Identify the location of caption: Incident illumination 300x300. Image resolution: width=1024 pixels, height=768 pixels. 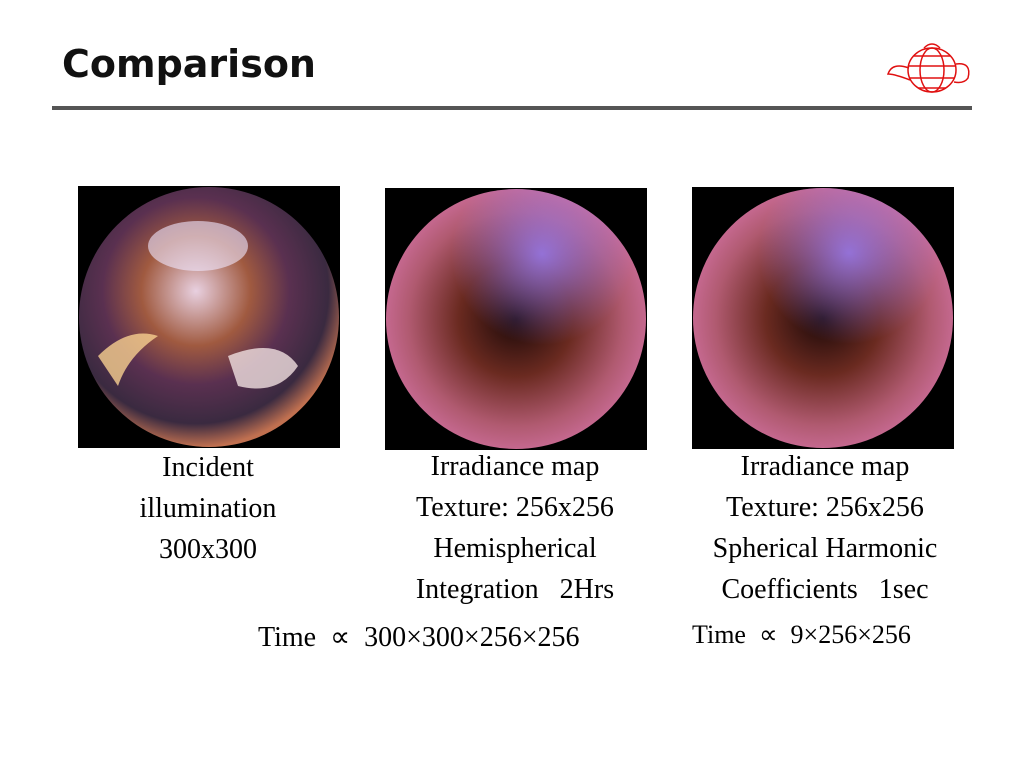
(208, 508).